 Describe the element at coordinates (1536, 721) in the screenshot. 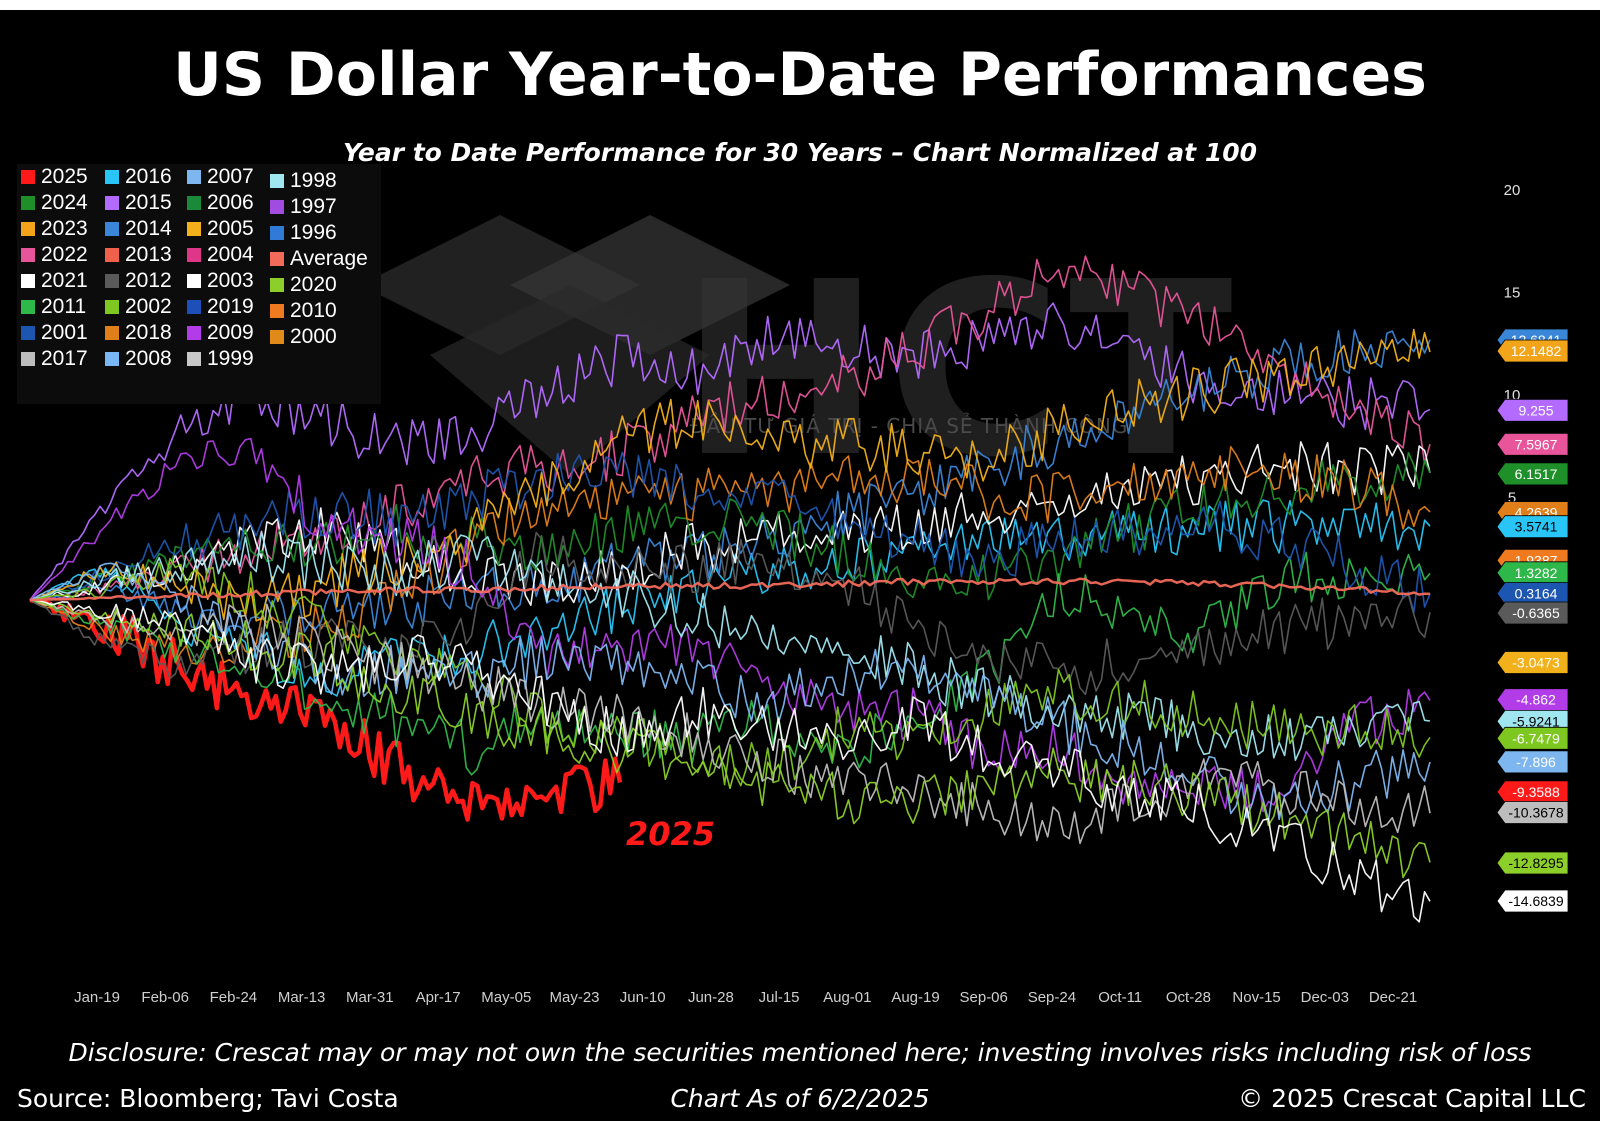

I see `svg-text: -5.9241` at that location.